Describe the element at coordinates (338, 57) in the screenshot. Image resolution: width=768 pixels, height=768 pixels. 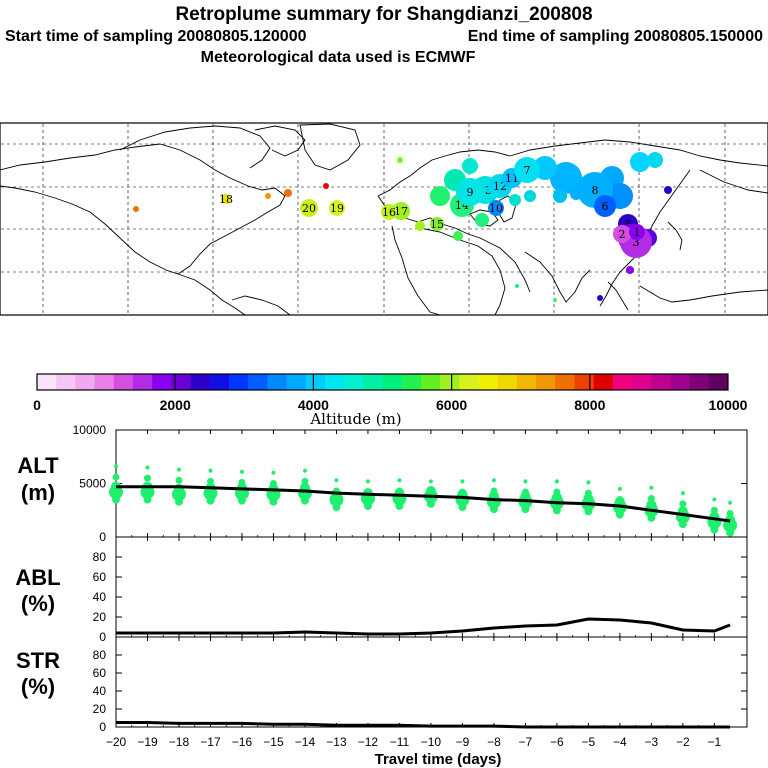
I see `met-data-note: Meteorological data used is ECMWF` at that location.